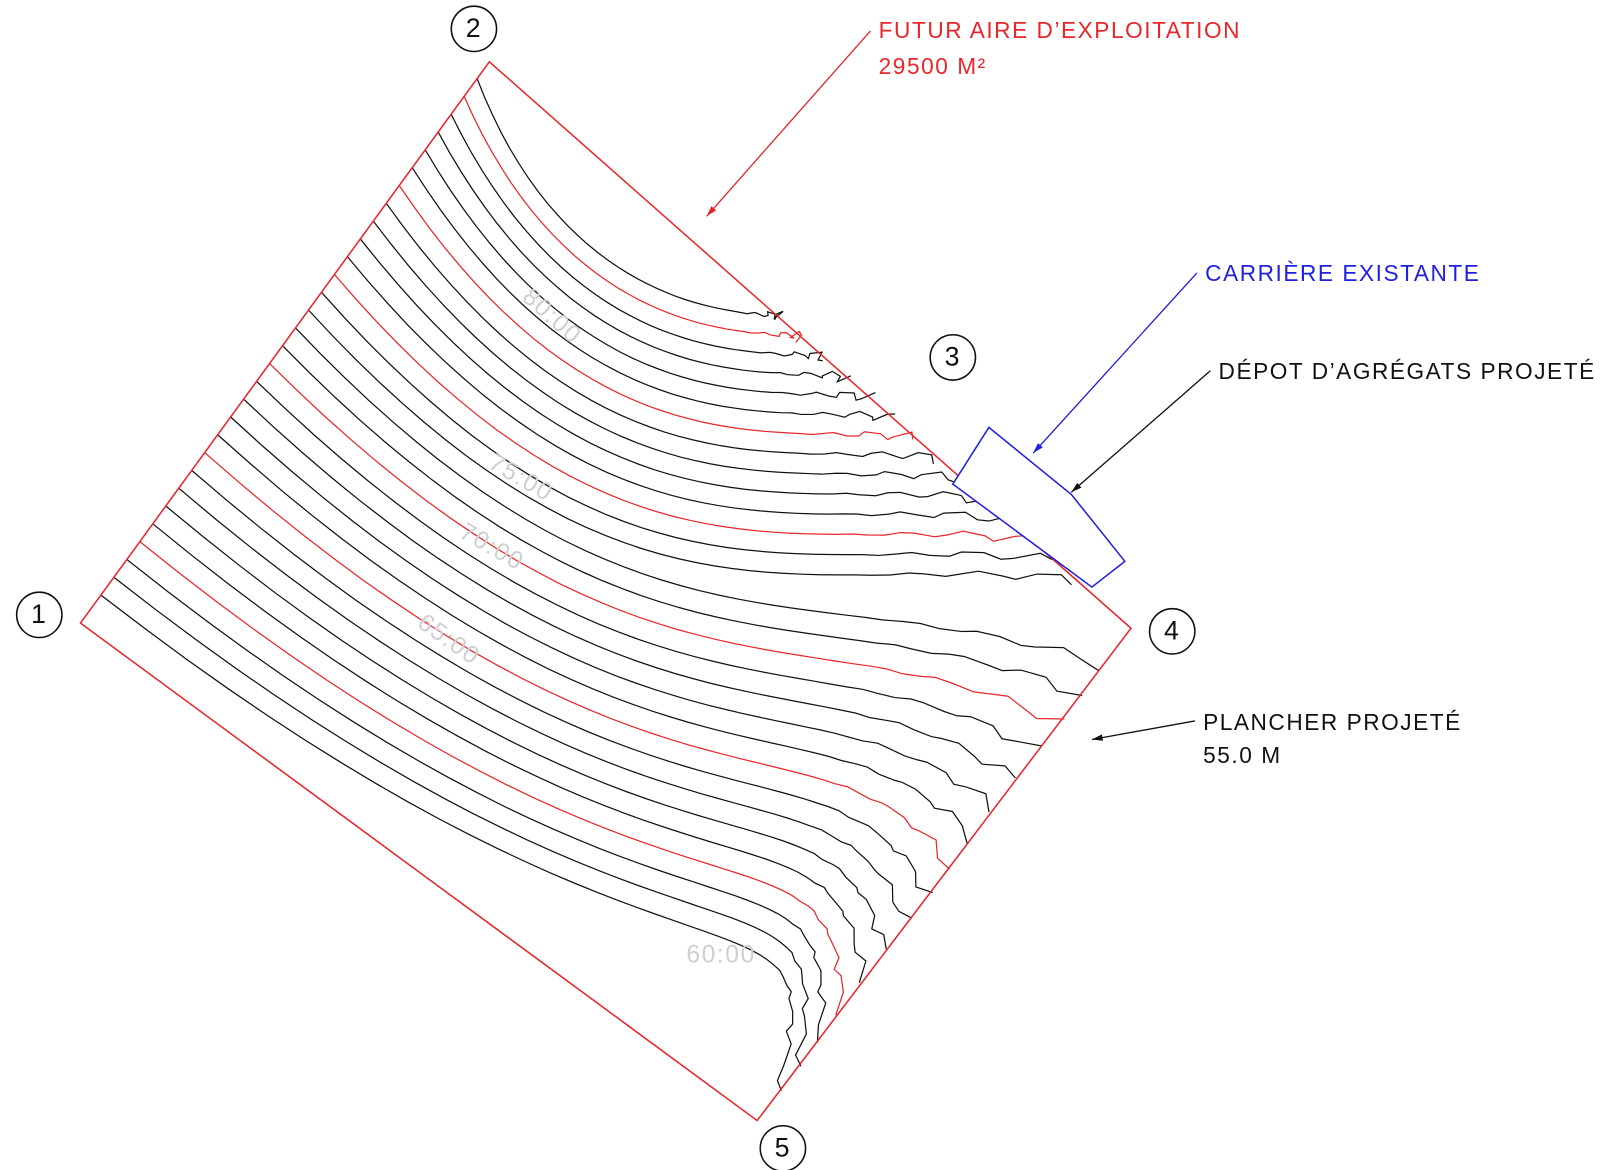  Describe the element at coordinates (1332, 722) in the screenshot. I see `annotation-title: PLANCHER PROJETÉ` at that location.